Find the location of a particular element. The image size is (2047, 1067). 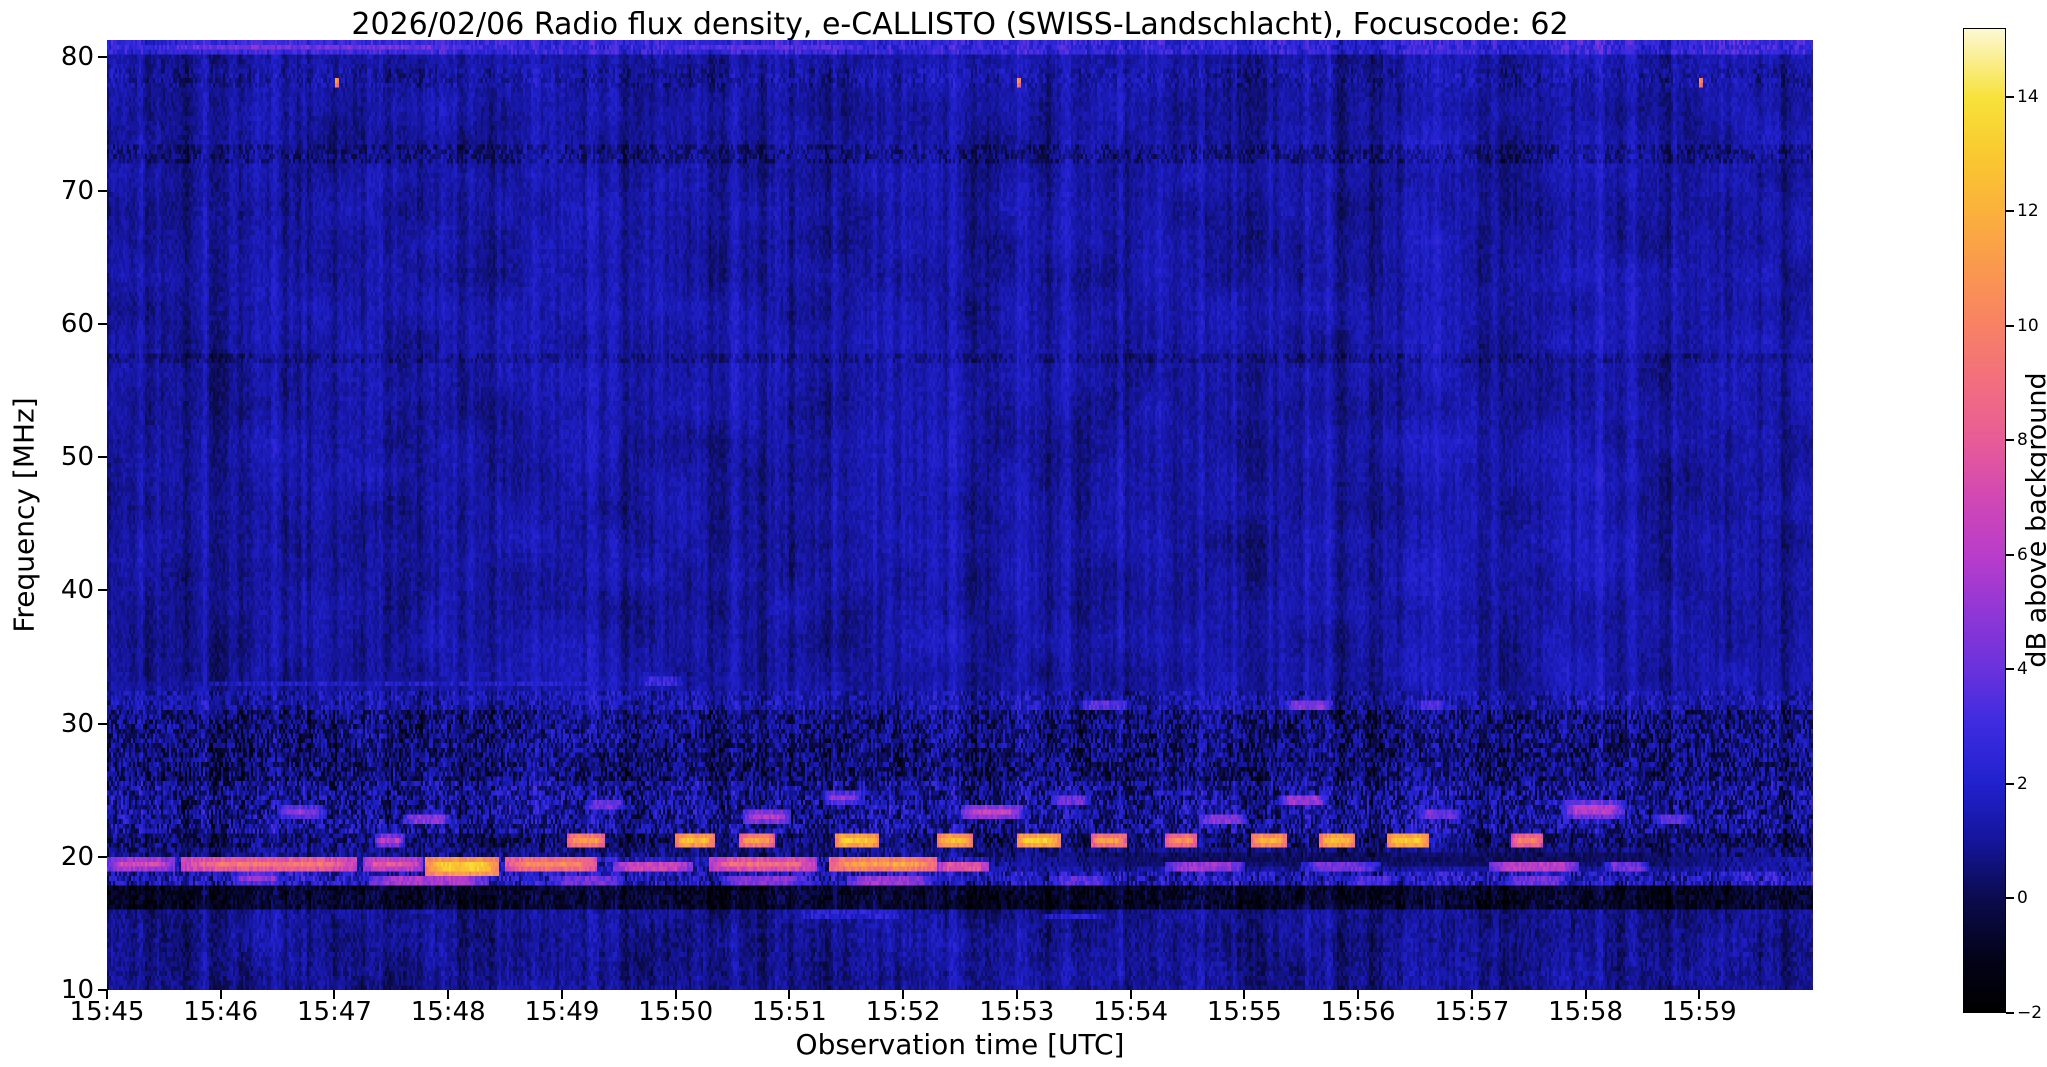

x-tick-label: 15:48 is located at coordinates (448, 1012).